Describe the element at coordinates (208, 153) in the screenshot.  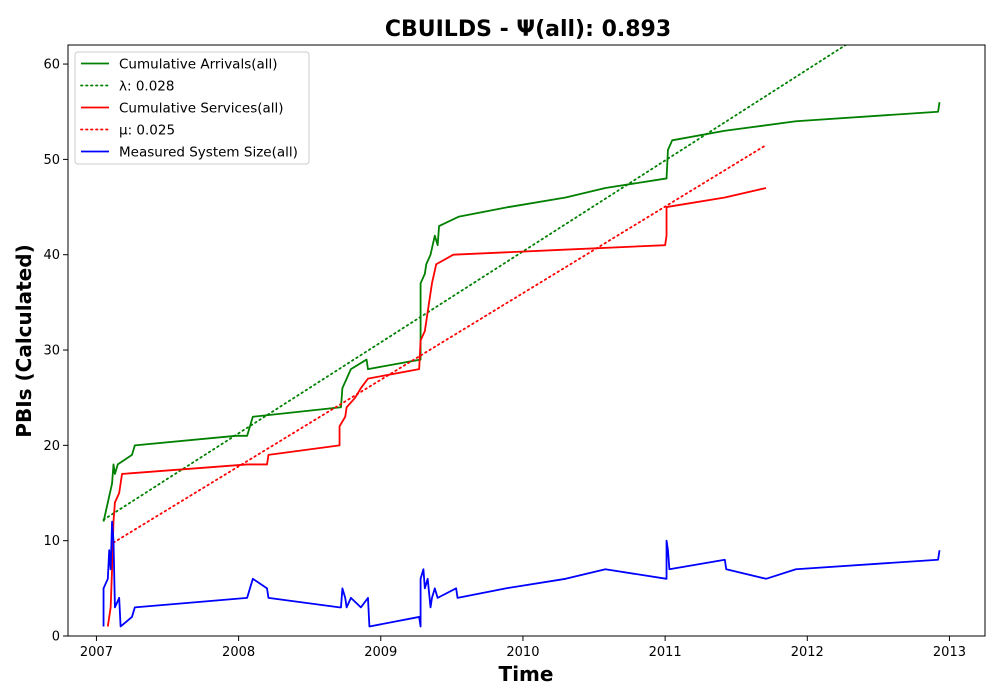
I see `legend-label: Measured System Size(all)` at that location.